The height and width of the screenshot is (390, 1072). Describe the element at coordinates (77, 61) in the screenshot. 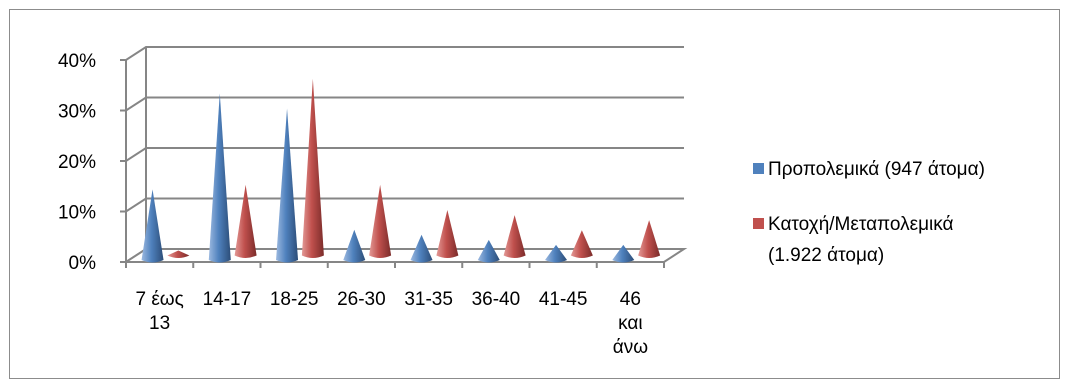

I see `y-tick-label: 40%` at that location.